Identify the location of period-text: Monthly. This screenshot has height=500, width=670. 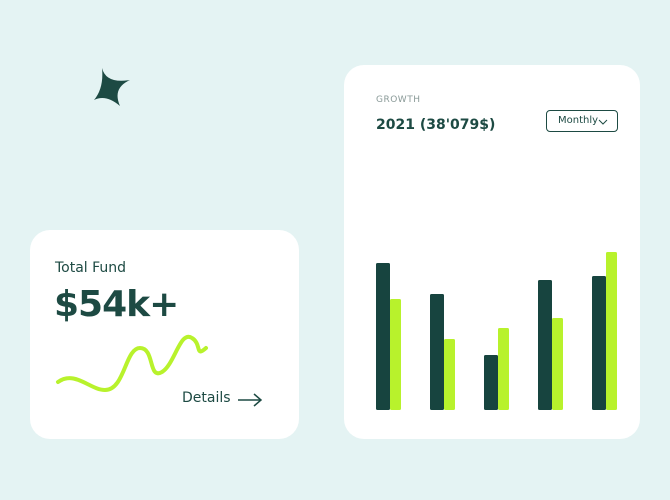
(578, 120).